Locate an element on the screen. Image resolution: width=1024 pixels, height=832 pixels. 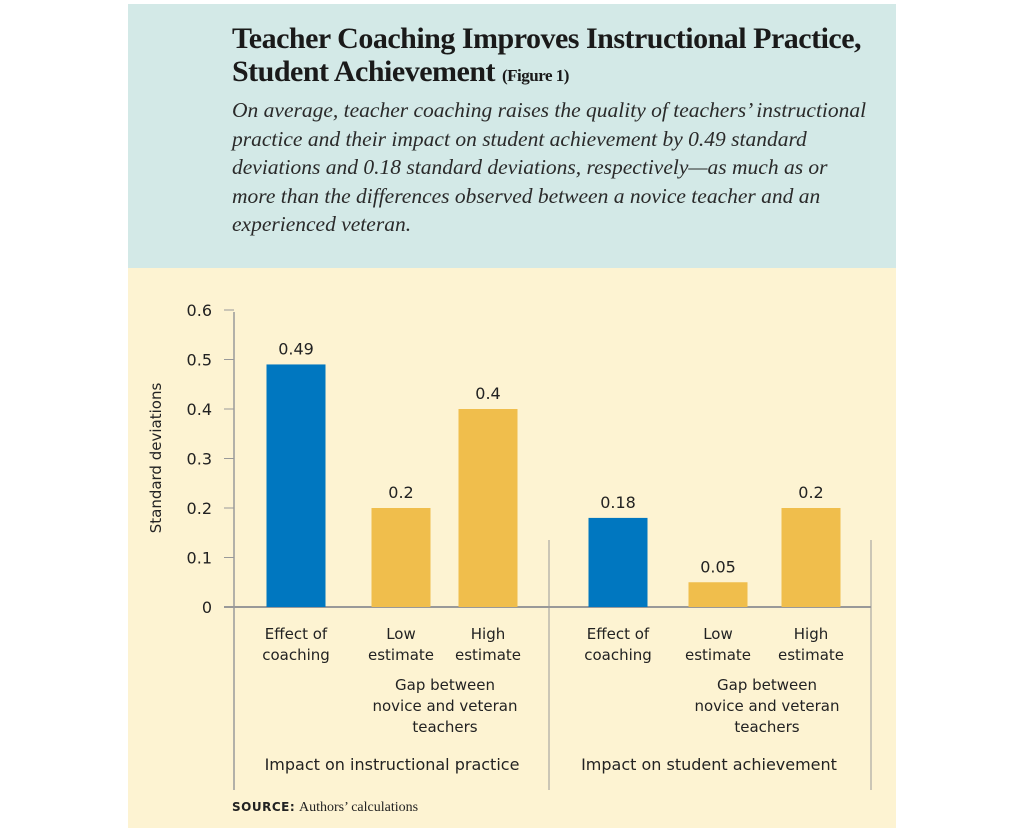
y-tick-label: 0.2 is located at coordinates (199, 508).